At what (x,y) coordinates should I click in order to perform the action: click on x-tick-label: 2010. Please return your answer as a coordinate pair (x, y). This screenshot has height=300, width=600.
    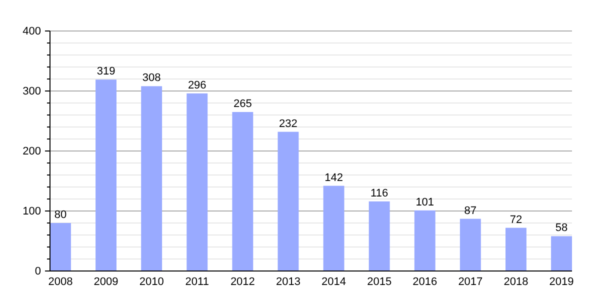
    Looking at the image, I should click on (151, 282).